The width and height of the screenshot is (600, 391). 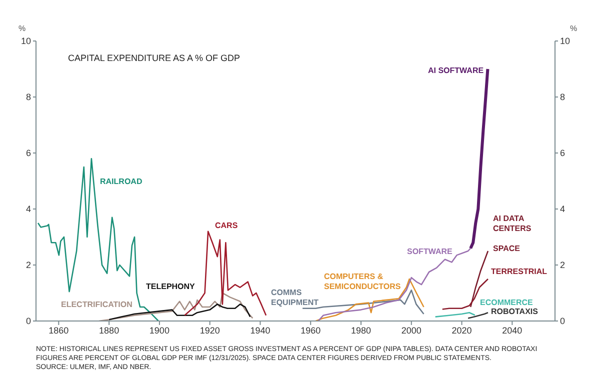 I want to click on x-tick-label: 1880, so click(x=109, y=330).